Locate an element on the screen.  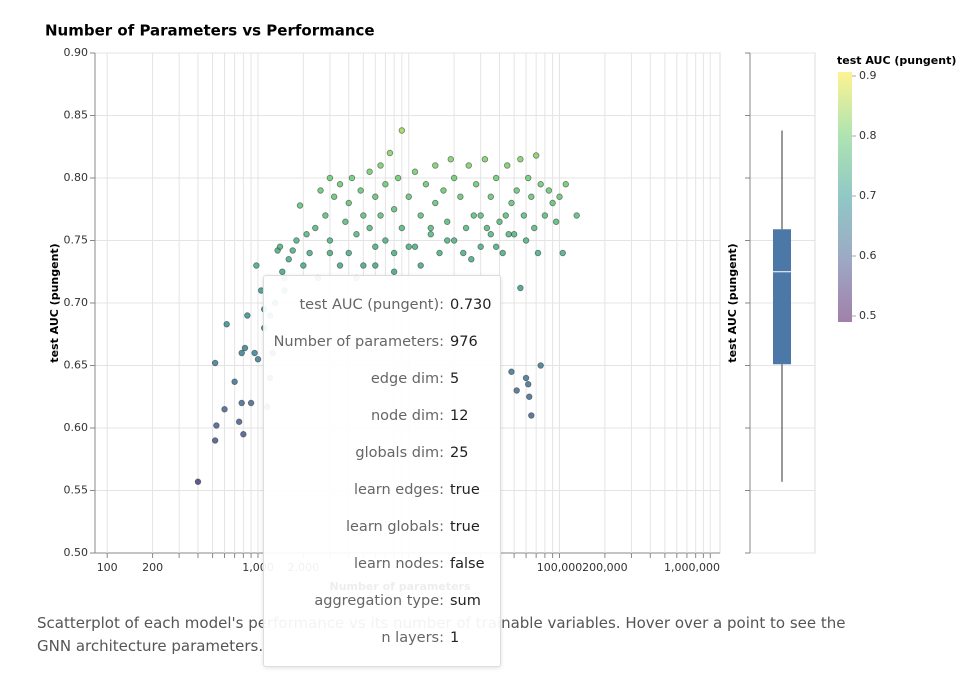
tooltip-row: learn edges: true is located at coordinates (382, 492).